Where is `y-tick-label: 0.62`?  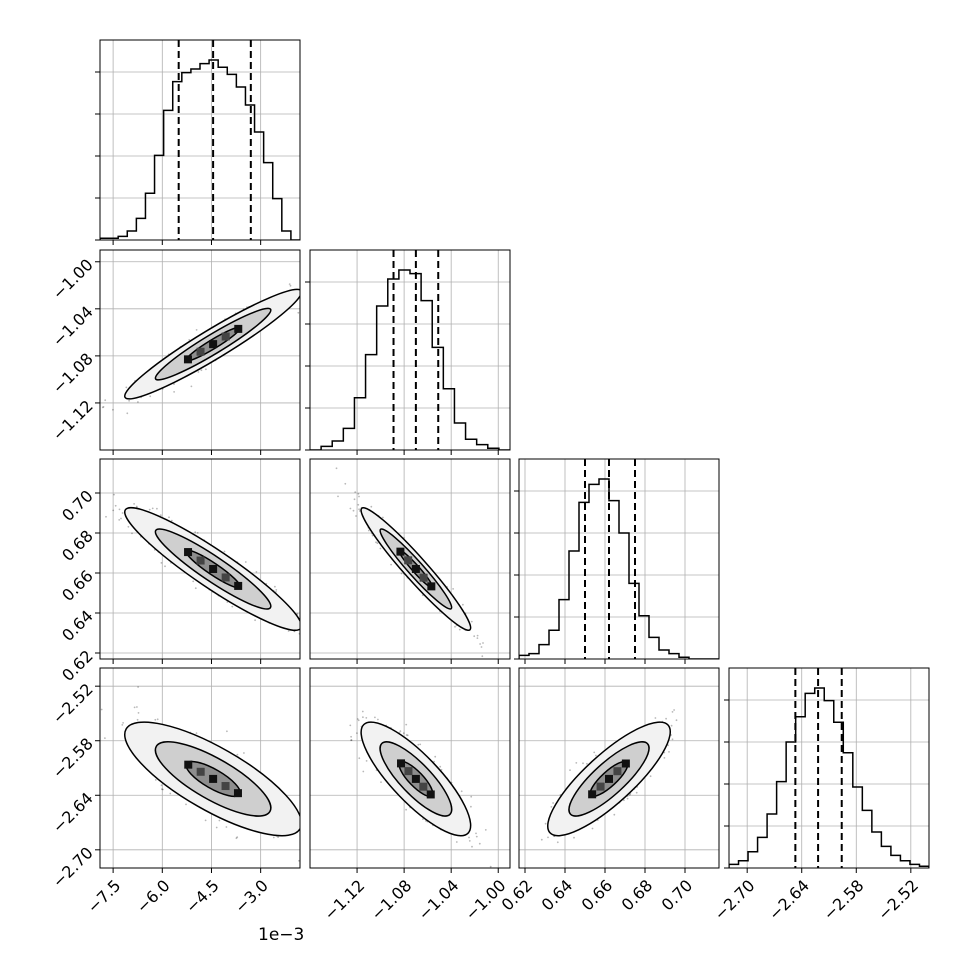
y-tick-label: 0.62 is located at coordinates (77, 665).